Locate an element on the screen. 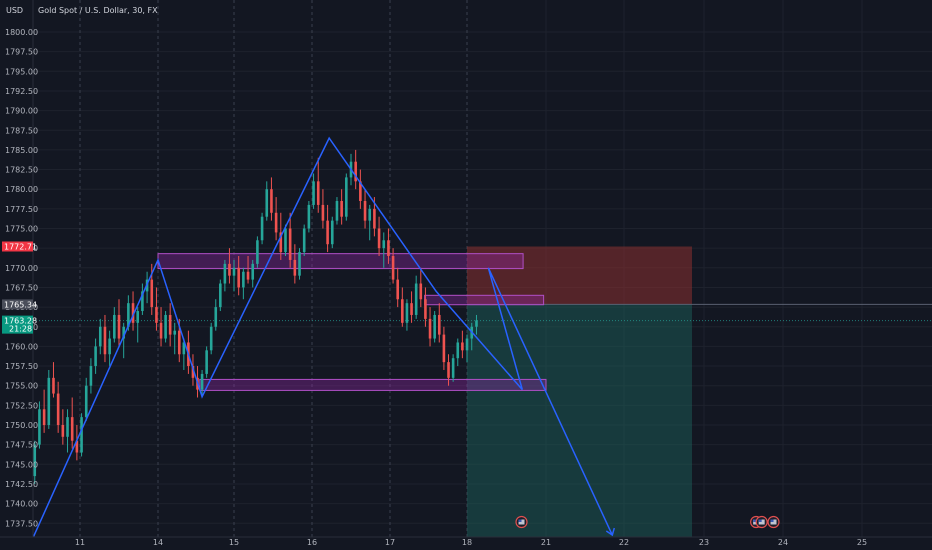  time-tick-label: 18 is located at coordinates (467, 542).